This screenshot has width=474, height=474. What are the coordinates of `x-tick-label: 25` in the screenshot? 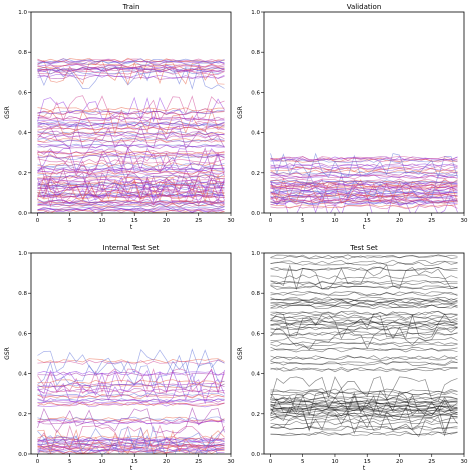 It's located at (198, 462).